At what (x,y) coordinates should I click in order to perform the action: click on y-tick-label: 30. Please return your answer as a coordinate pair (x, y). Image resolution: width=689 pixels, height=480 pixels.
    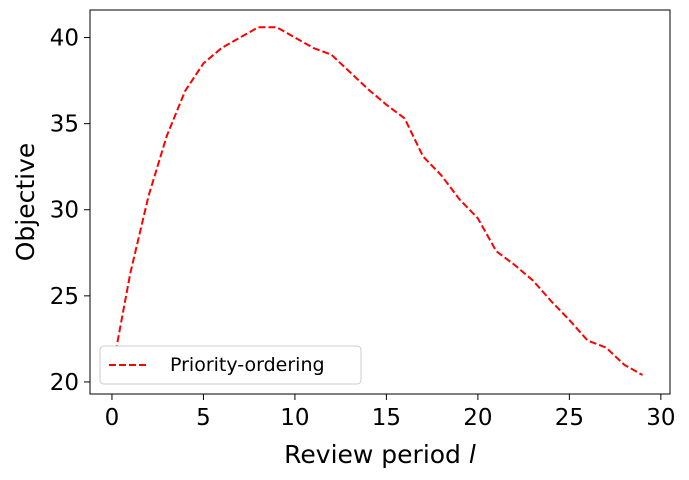
    Looking at the image, I should click on (64, 211).